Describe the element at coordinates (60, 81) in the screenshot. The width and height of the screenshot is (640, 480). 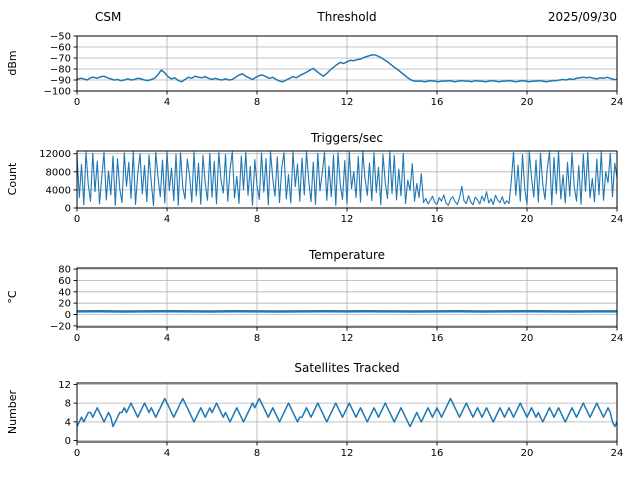
I see `y-tick-label: −90` at that location.